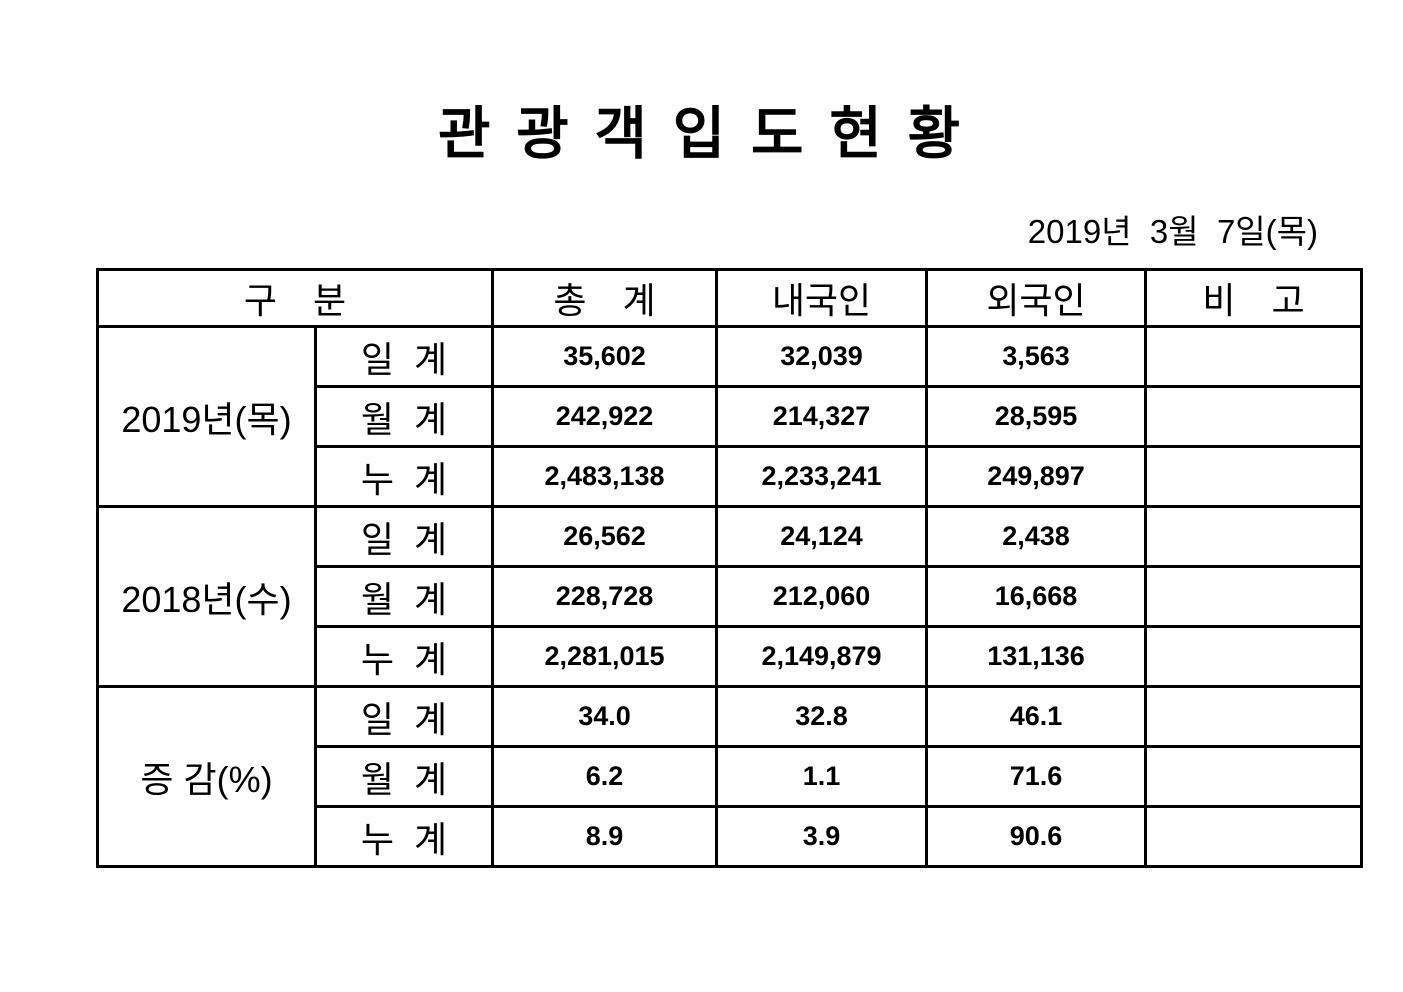  Describe the element at coordinates (604, 656) in the screenshot. I see `total-value: 2,281,015` at that location.